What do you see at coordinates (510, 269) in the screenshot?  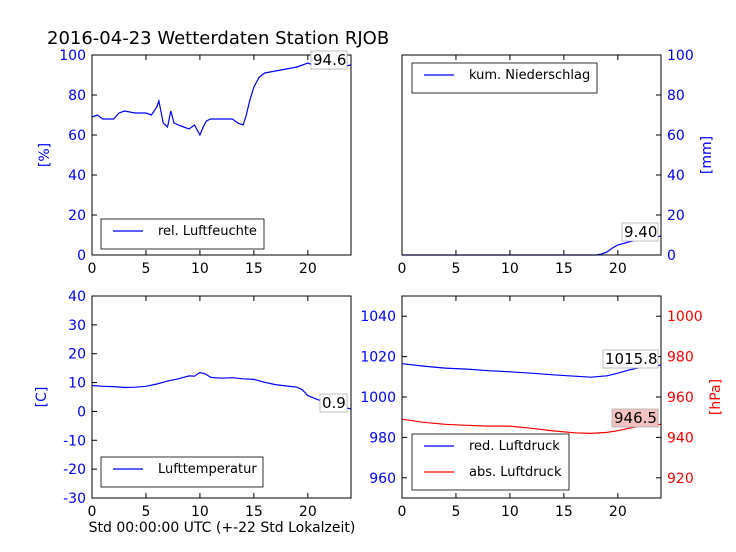 I see `precip-xtick-label: 10` at bounding box center [510, 269].